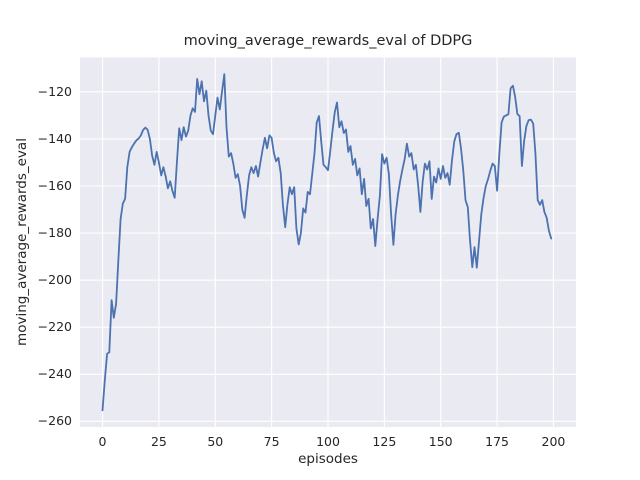 Image resolution: width=640 pixels, height=480 pixels. What do you see at coordinates (497, 441) in the screenshot?
I see `x-tick-label: 175` at bounding box center [497, 441].